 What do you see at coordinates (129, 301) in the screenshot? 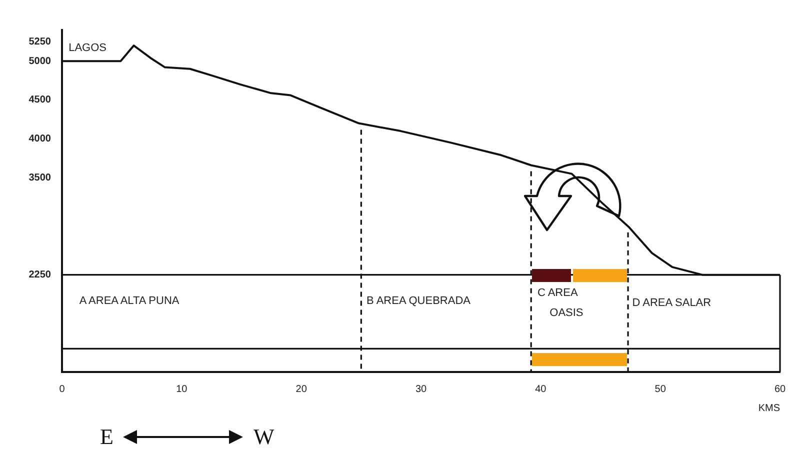
I see `annotation: A AREA ALTA PUNA` at bounding box center [129, 301].